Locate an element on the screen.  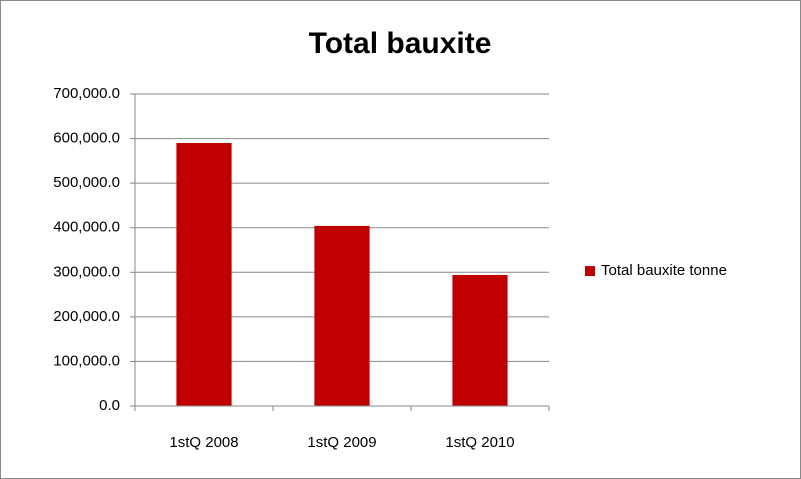
y-tick-label: 700,000.0 is located at coordinates (86, 93).